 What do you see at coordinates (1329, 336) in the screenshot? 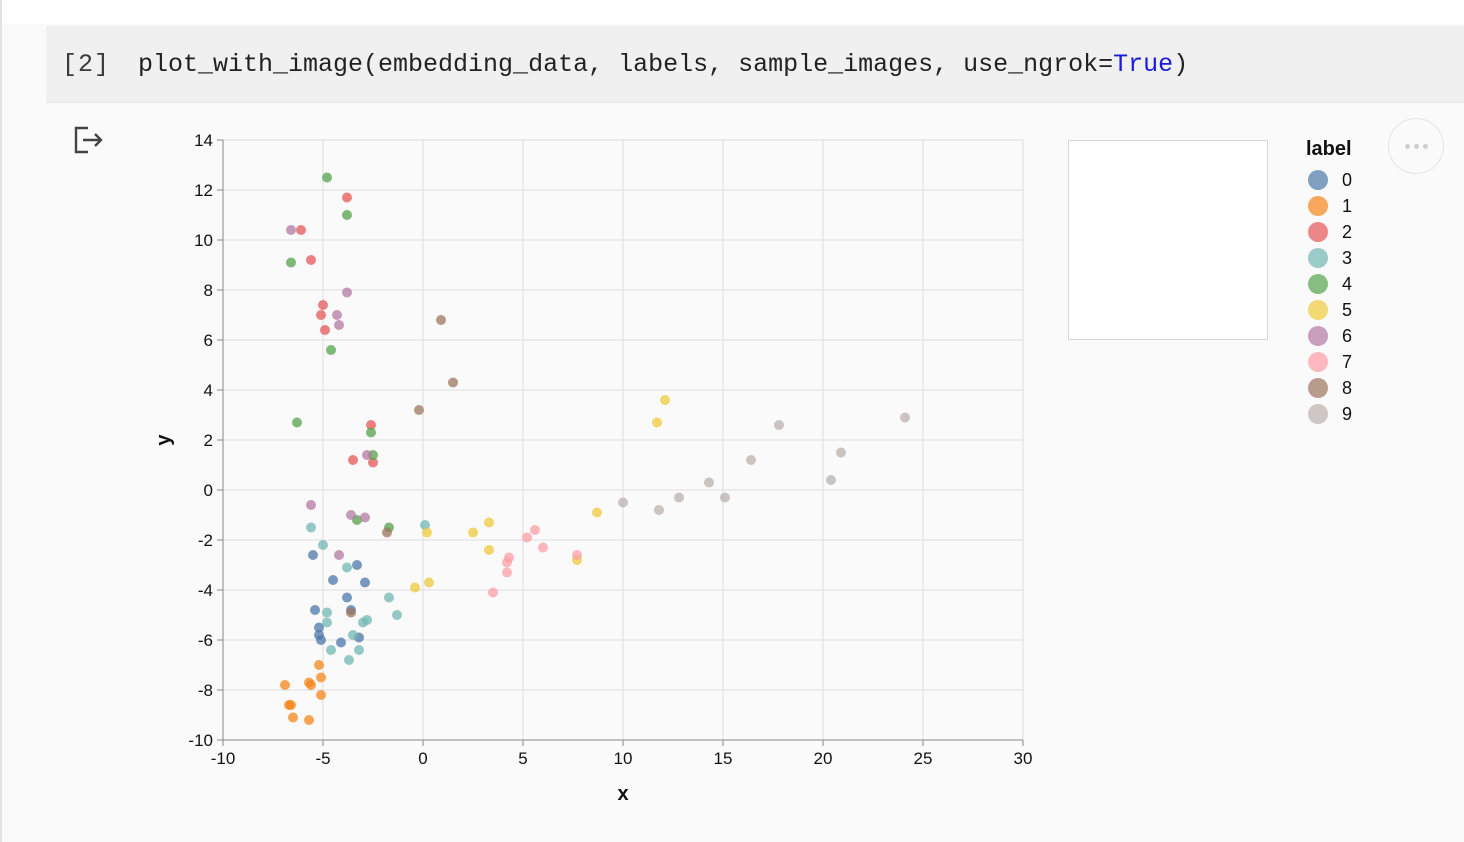
I see `legend-item: 6` at bounding box center [1329, 336].